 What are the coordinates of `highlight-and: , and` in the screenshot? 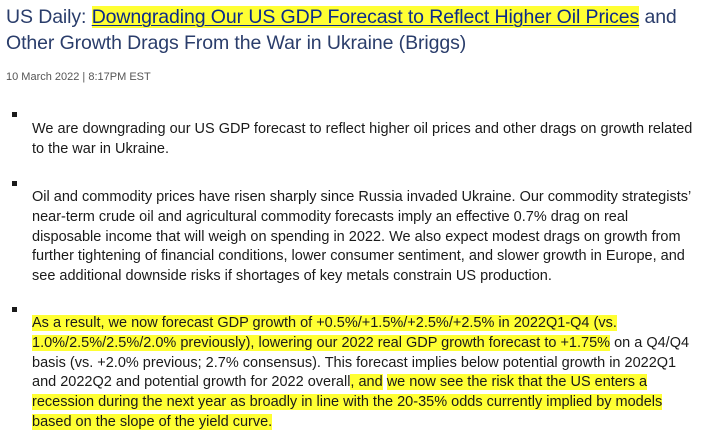 It's located at (366, 382).